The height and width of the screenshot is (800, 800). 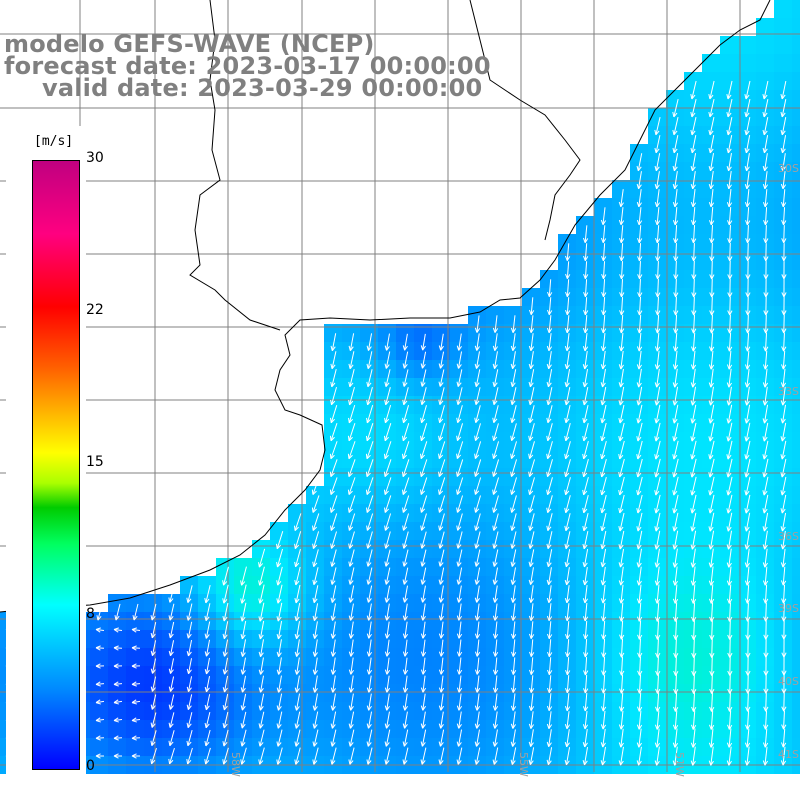 I want to click on colorbar-tick-30: 30, so click(x=95, y=158).